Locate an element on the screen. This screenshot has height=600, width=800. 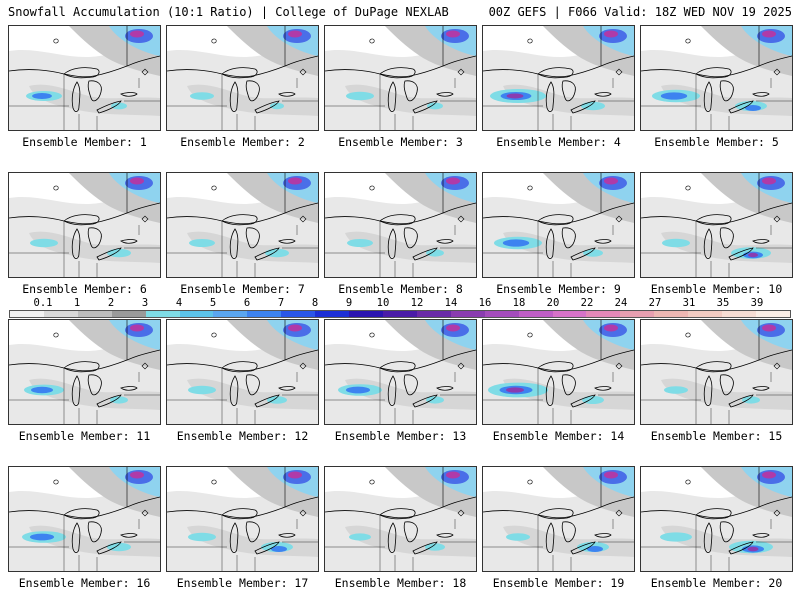
colorbar-tick-label: 6 is located at coordinates (247, 303).